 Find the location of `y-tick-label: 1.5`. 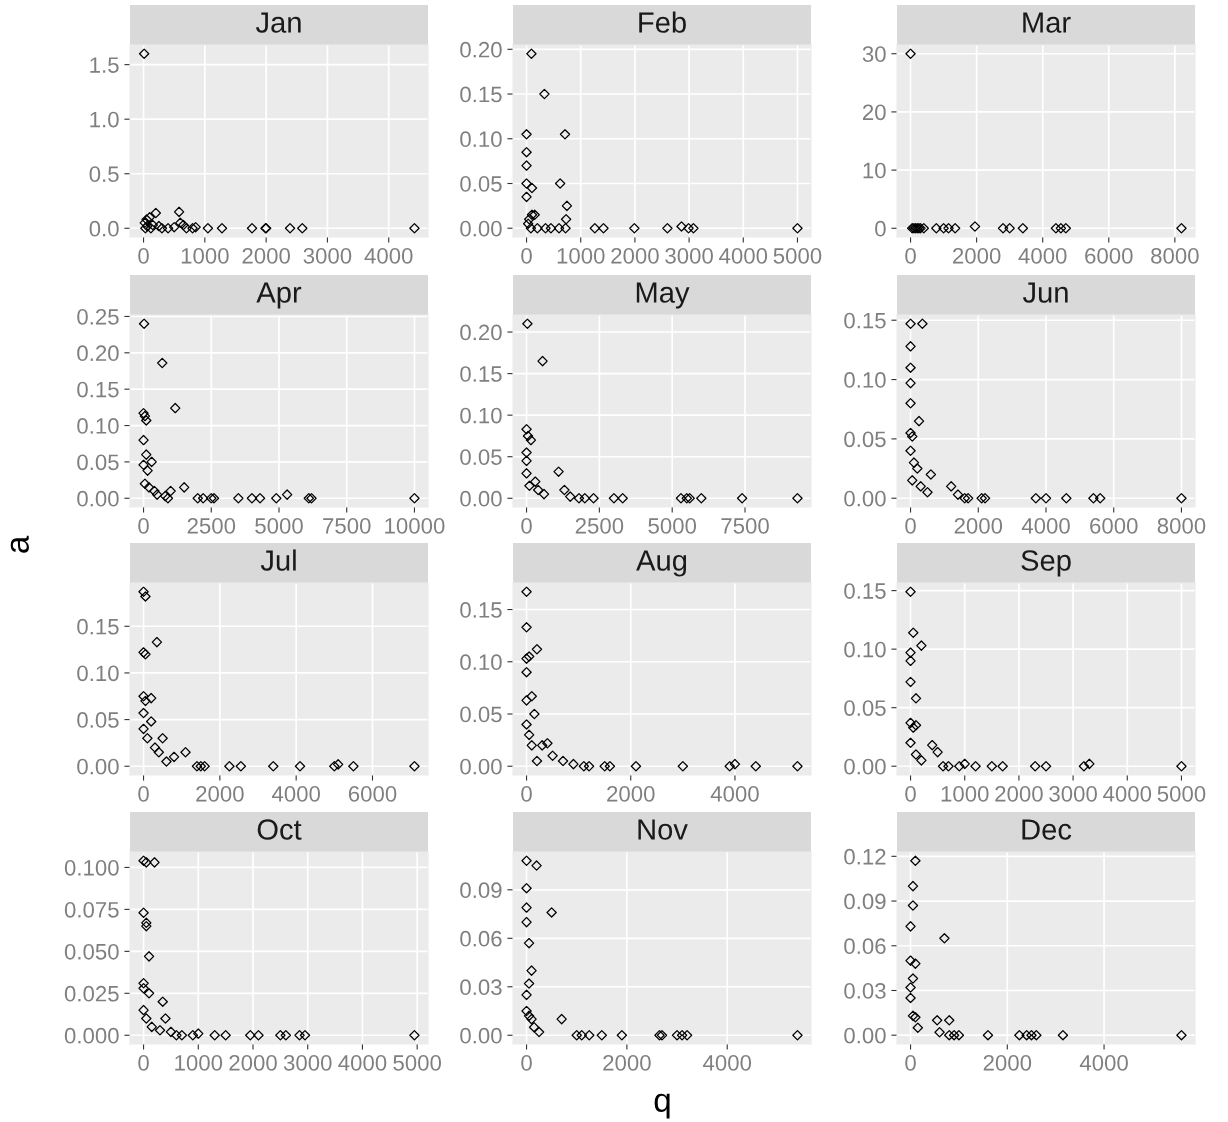

y-tick-label: 1.5 is located at coordinates (104, 65).